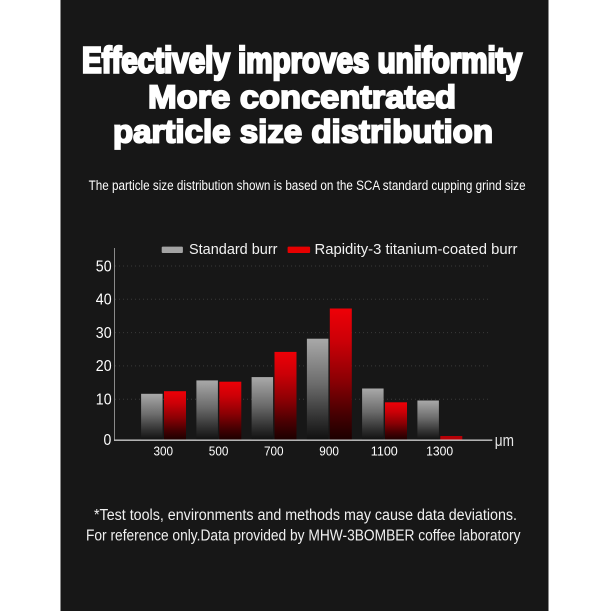  Describe the element at coordinates (104, 266) in the screenshot. I see `svg-text: 50` at that location.